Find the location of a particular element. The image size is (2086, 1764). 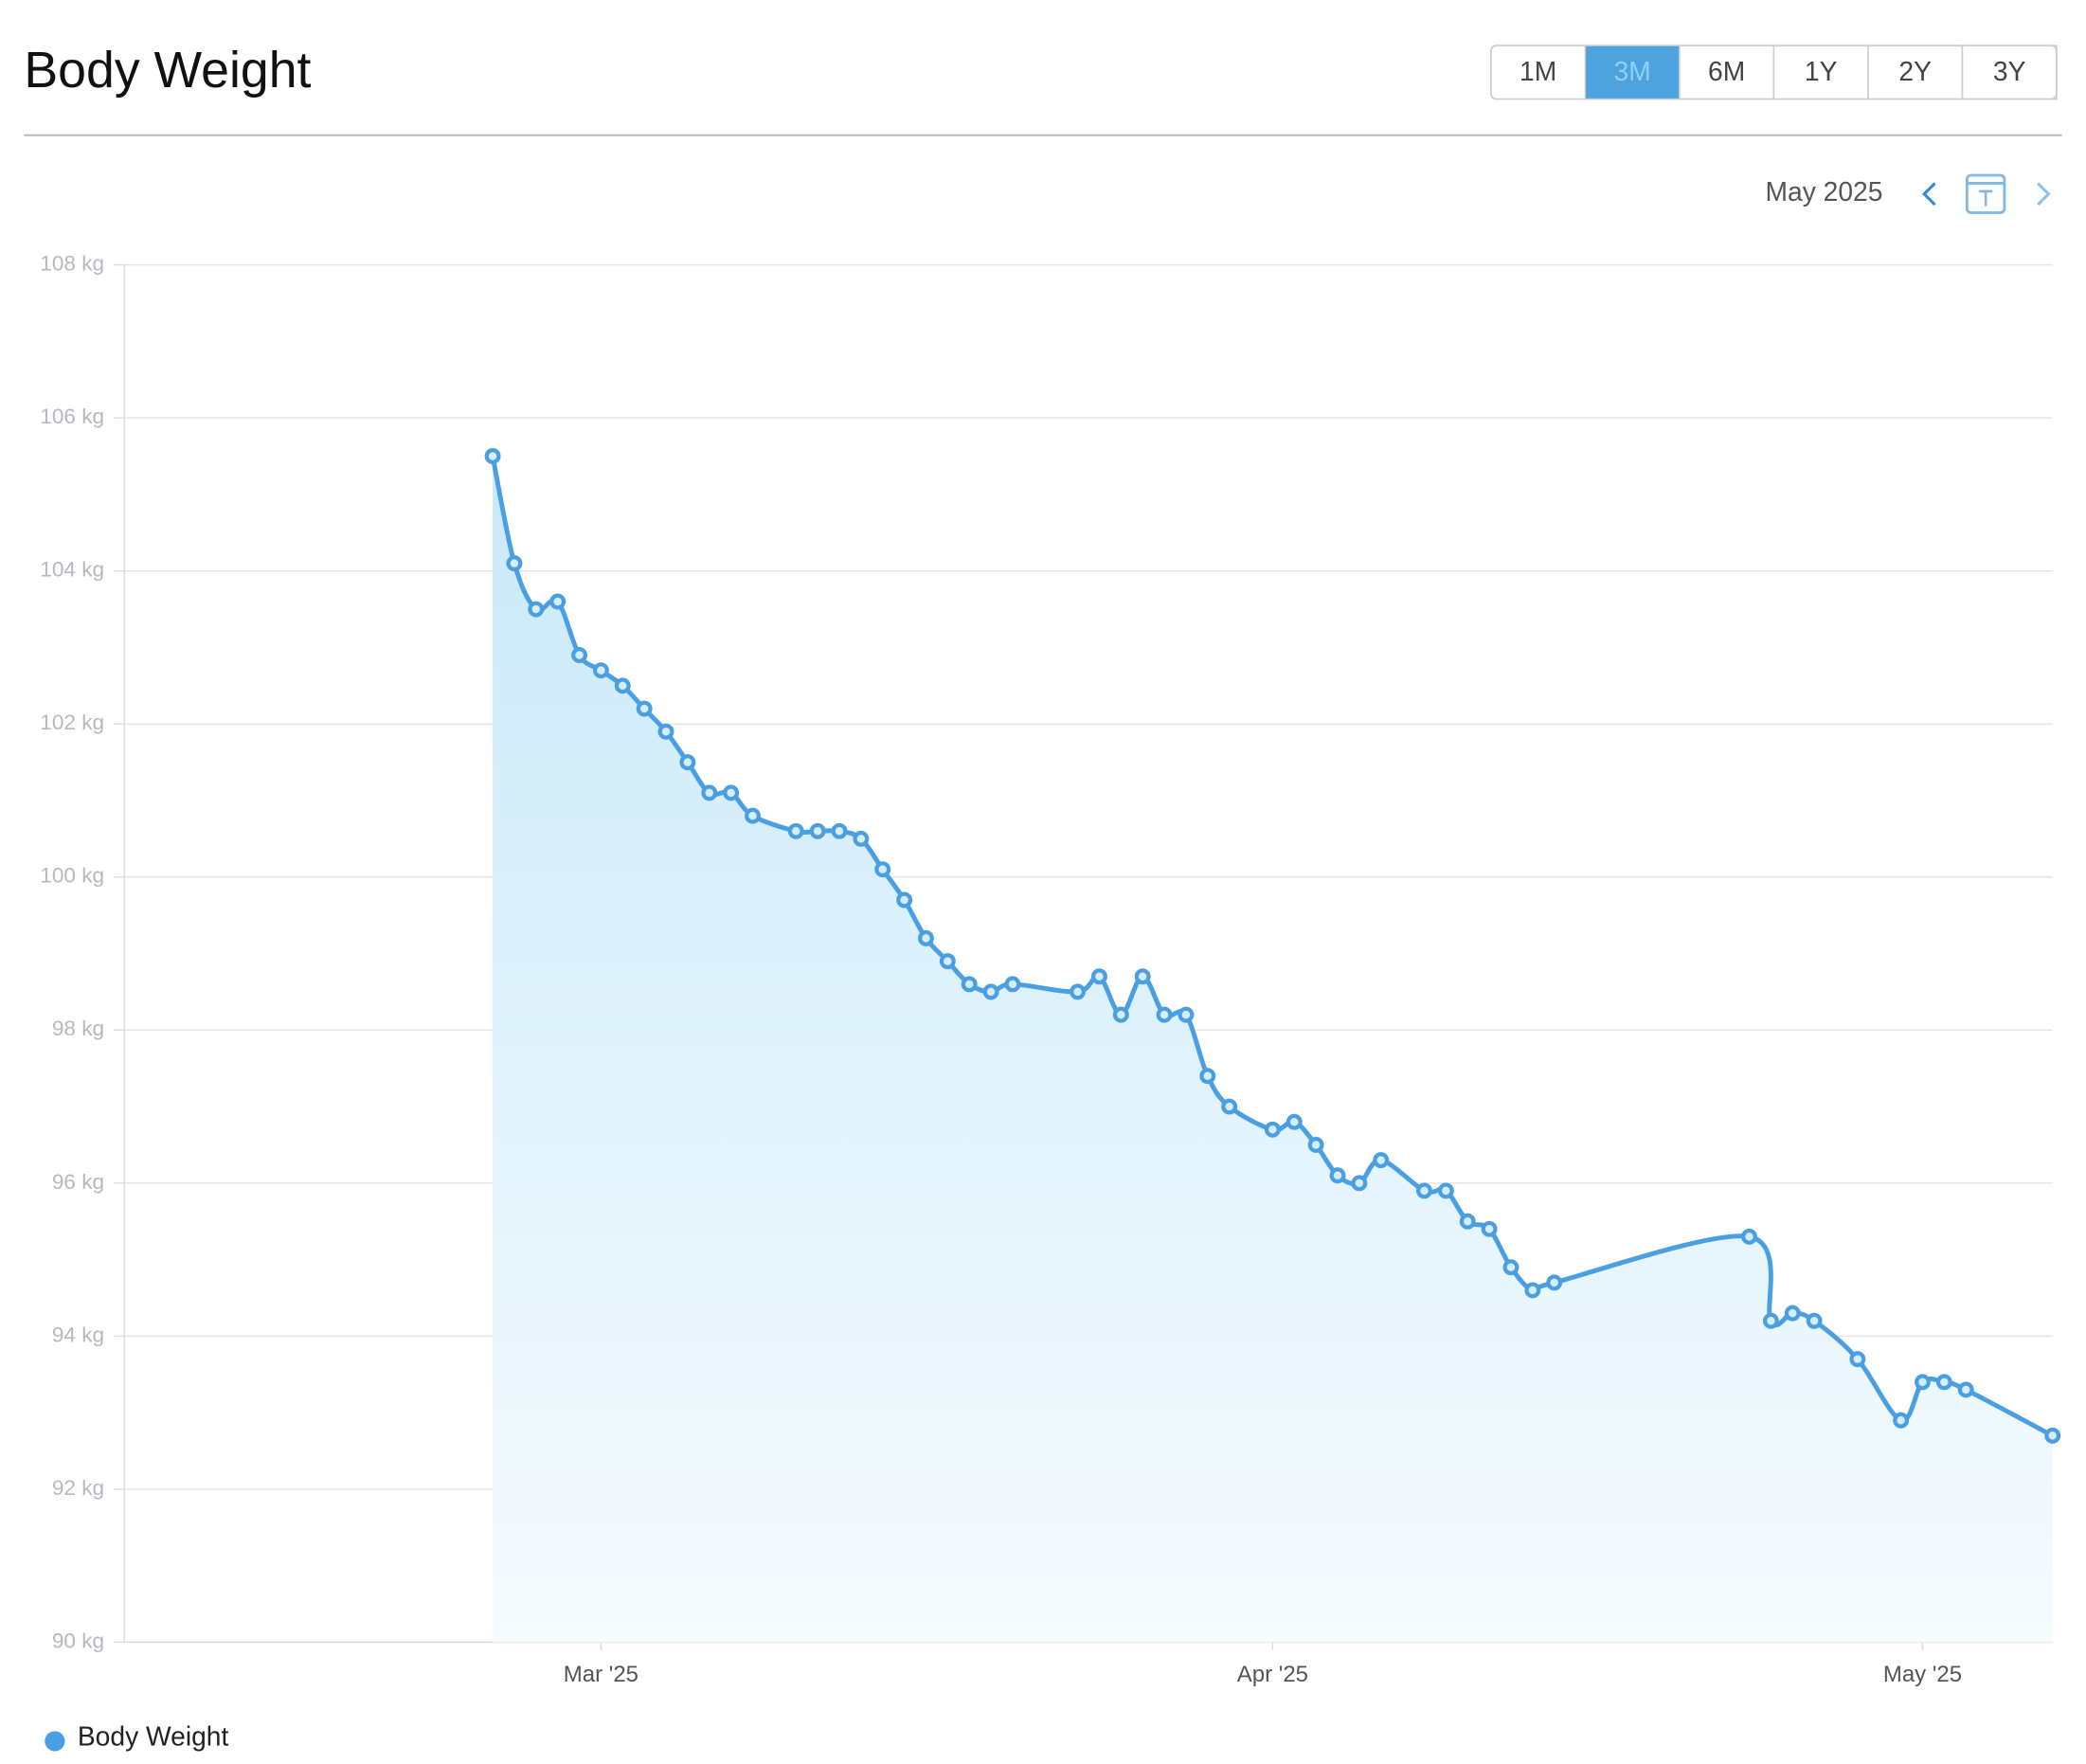

range-selector: 1M 3M 6M 1Y 2Y 3Y is located at coordinates (1774, 72).